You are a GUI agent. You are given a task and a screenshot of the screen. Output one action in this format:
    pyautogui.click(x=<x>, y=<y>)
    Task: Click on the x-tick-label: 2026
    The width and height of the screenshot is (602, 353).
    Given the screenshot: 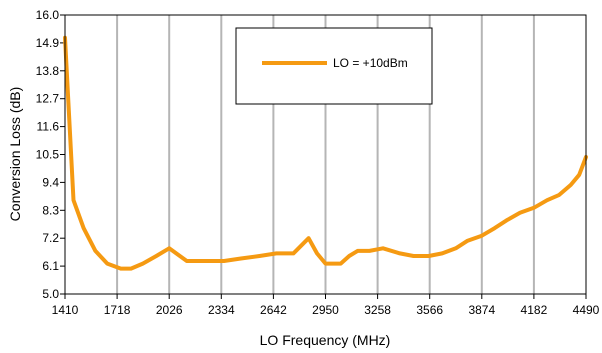 What is the action you would take?
    pyautogui.click(x=169, y=310)
    